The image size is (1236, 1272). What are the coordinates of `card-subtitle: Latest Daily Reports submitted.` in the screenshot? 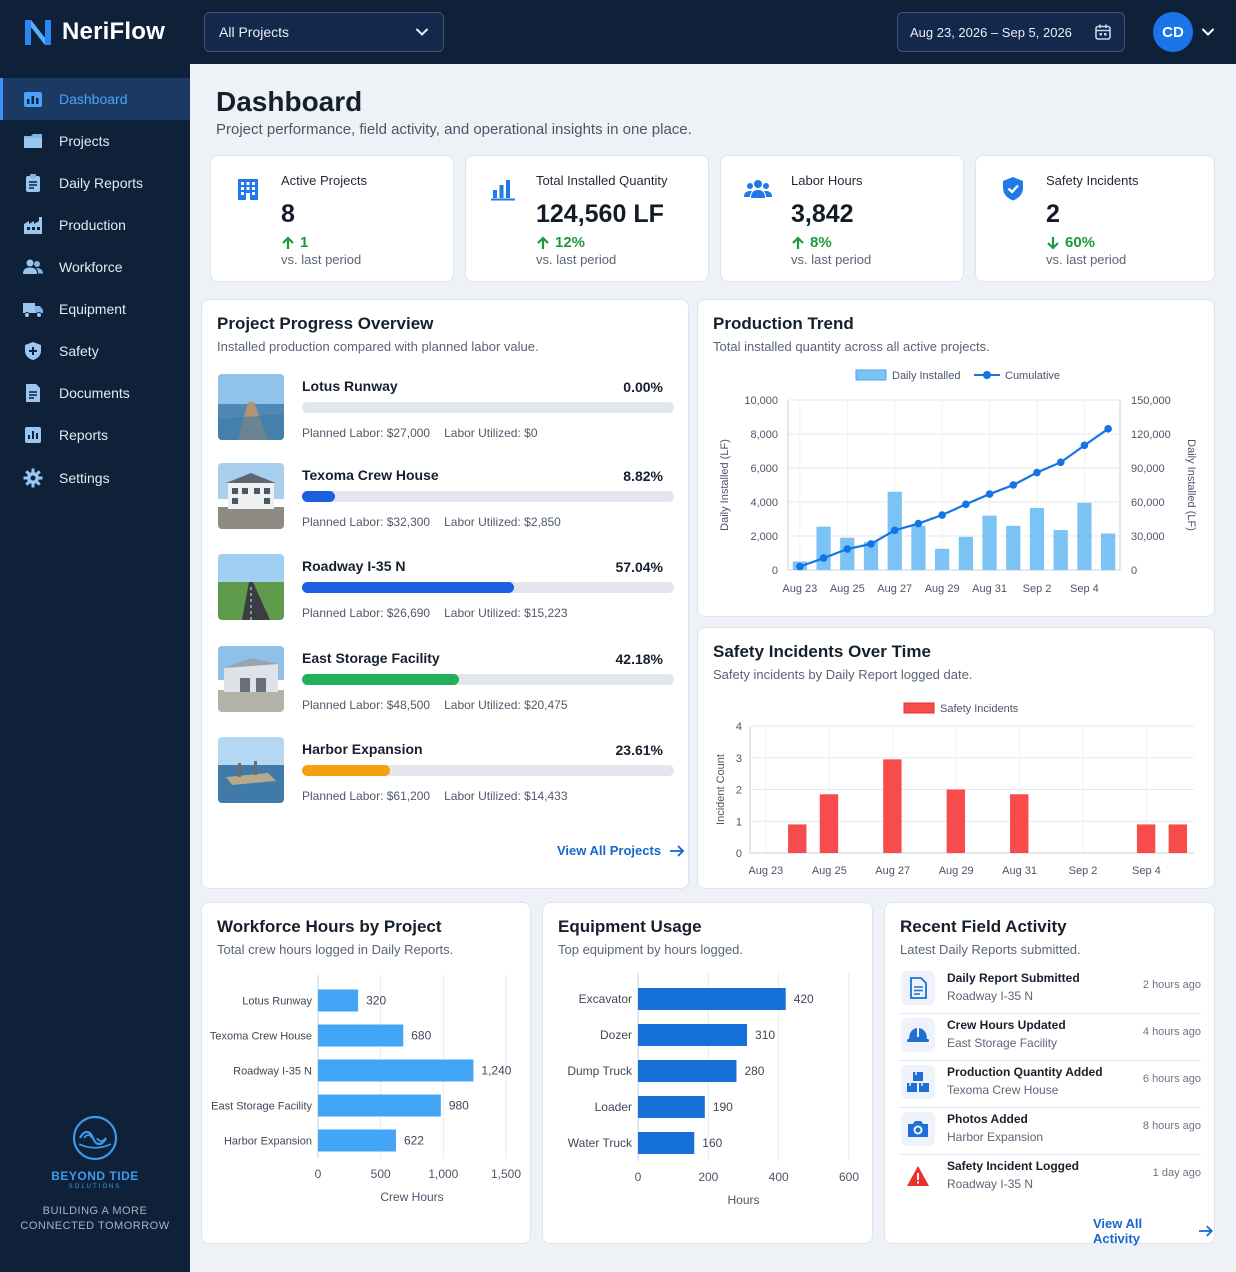 It's located at (990, 949).